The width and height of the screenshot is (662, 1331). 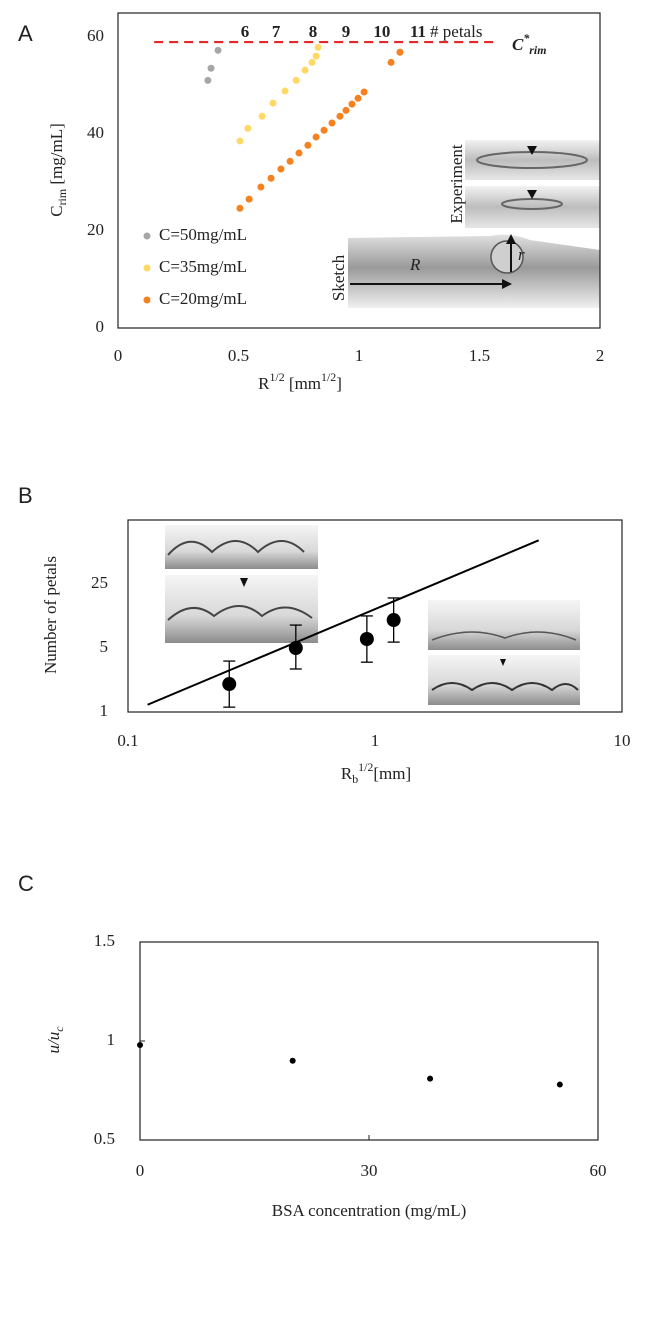 I want to click on y-axis-label: Crim [mg/mL], so click(x=58, y=170).